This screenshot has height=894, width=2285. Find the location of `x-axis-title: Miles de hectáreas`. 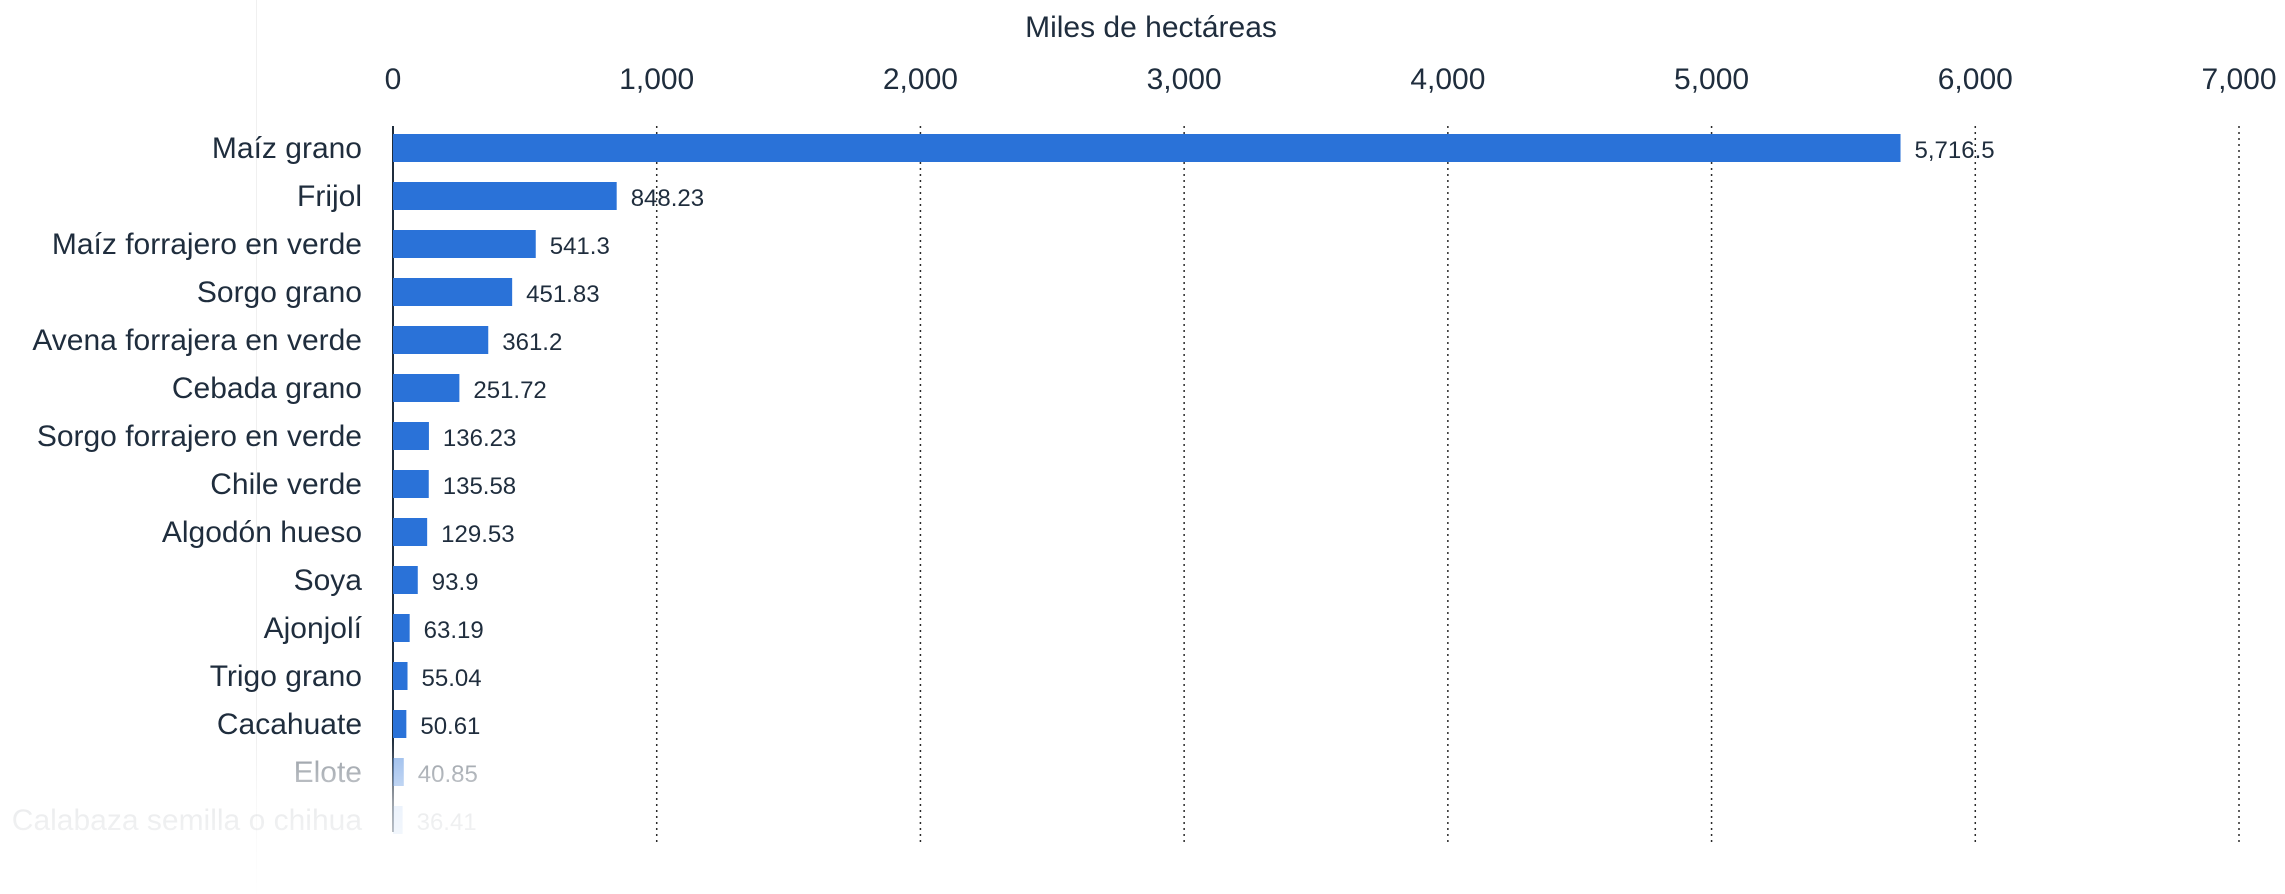

x-axis-title: Miles de hectáreas is located at coordinates (1151, 27).